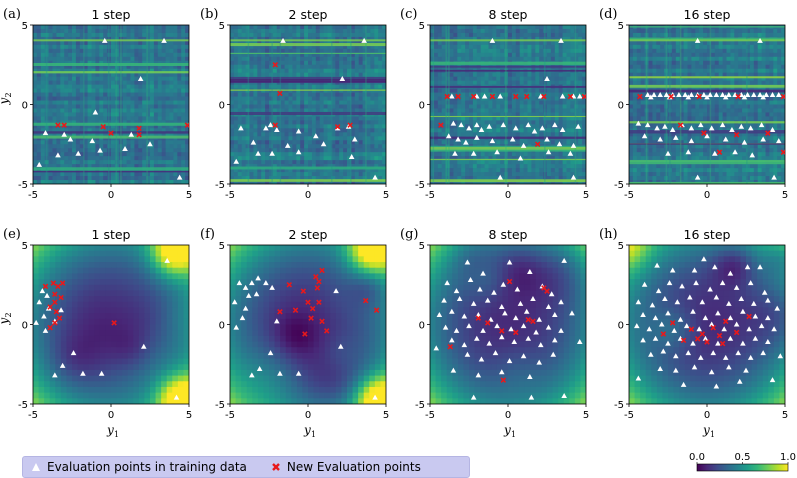 Image resolution: width=797 pixels, height=478 pixels. Describe the element at coordinates (308, 104) in the screenshot. I see `heatmap` at that location.